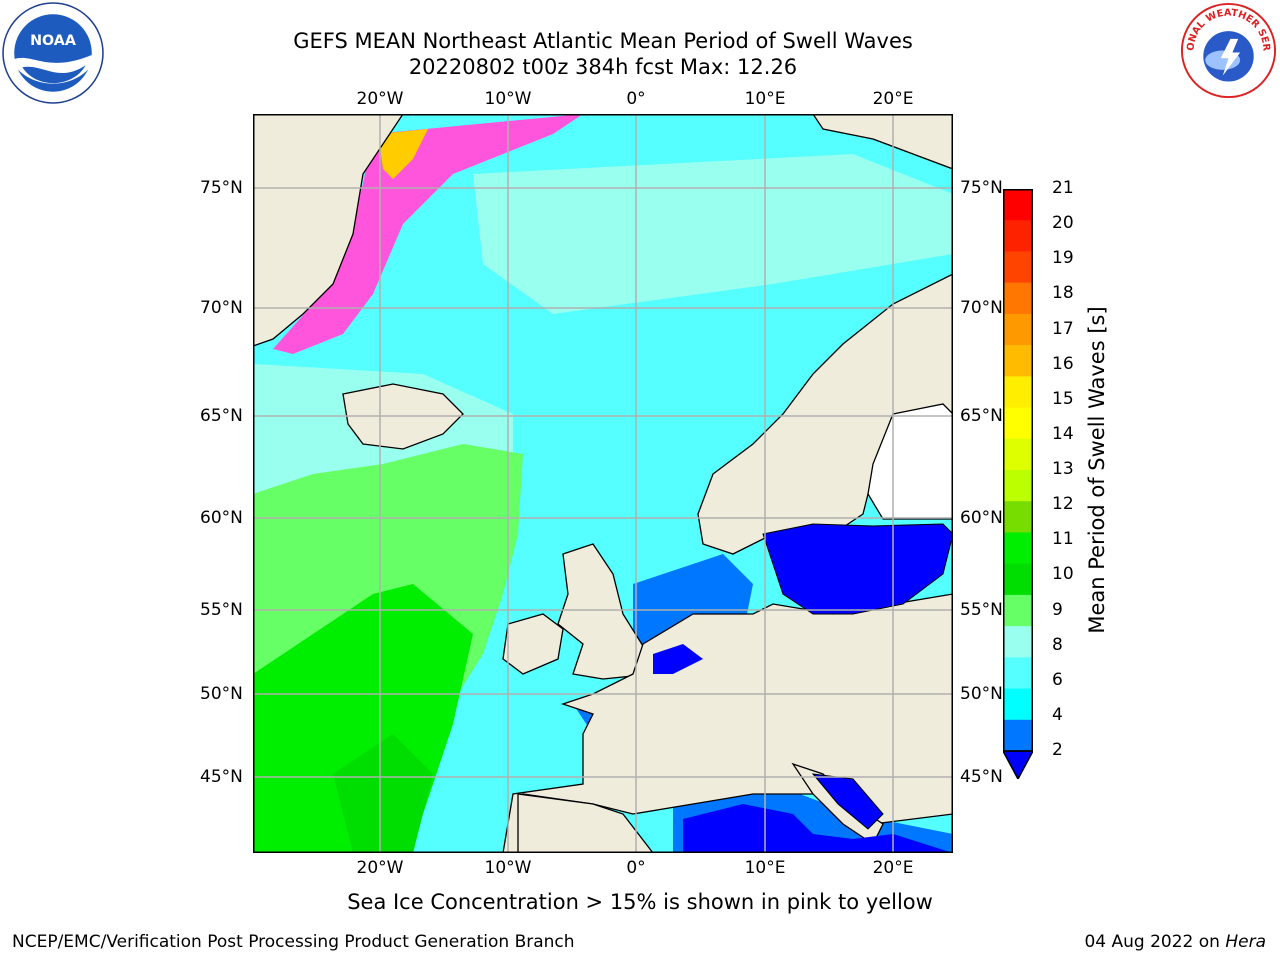  I want to click on norwegian-sea-light-zone, so click(713, 234).